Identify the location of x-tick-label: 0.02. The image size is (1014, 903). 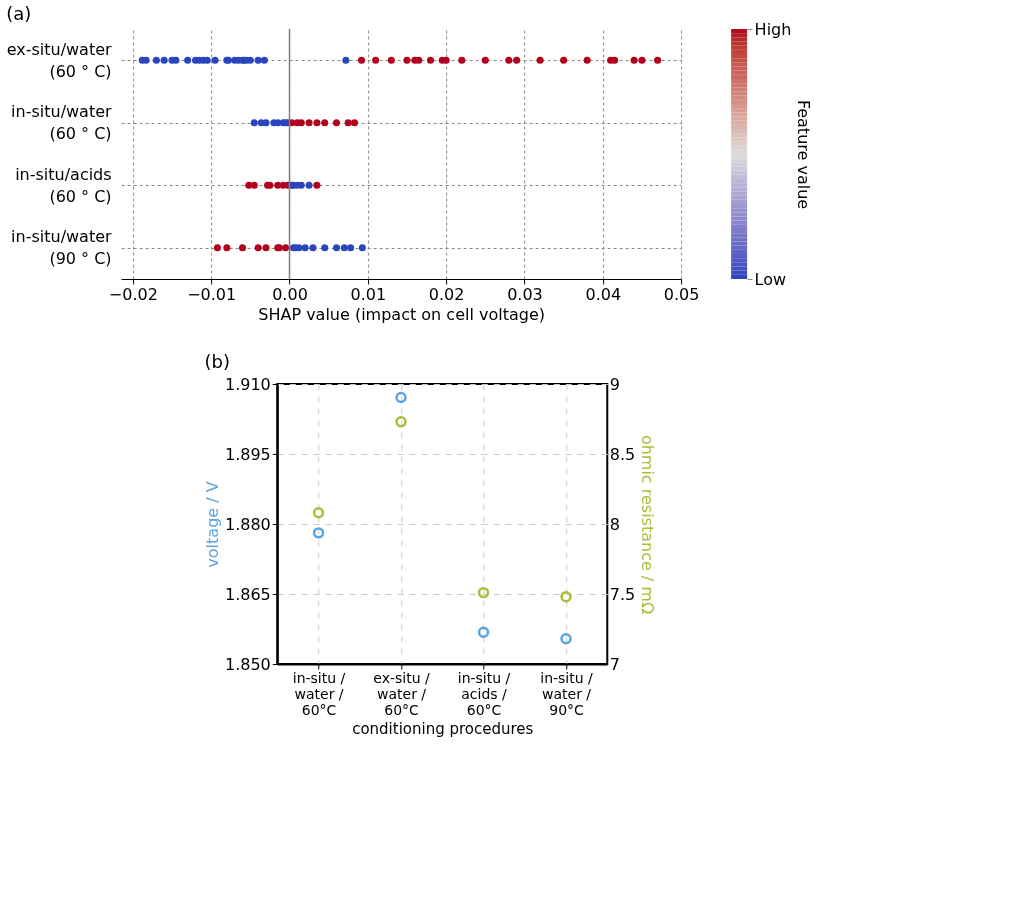
(446, 294).